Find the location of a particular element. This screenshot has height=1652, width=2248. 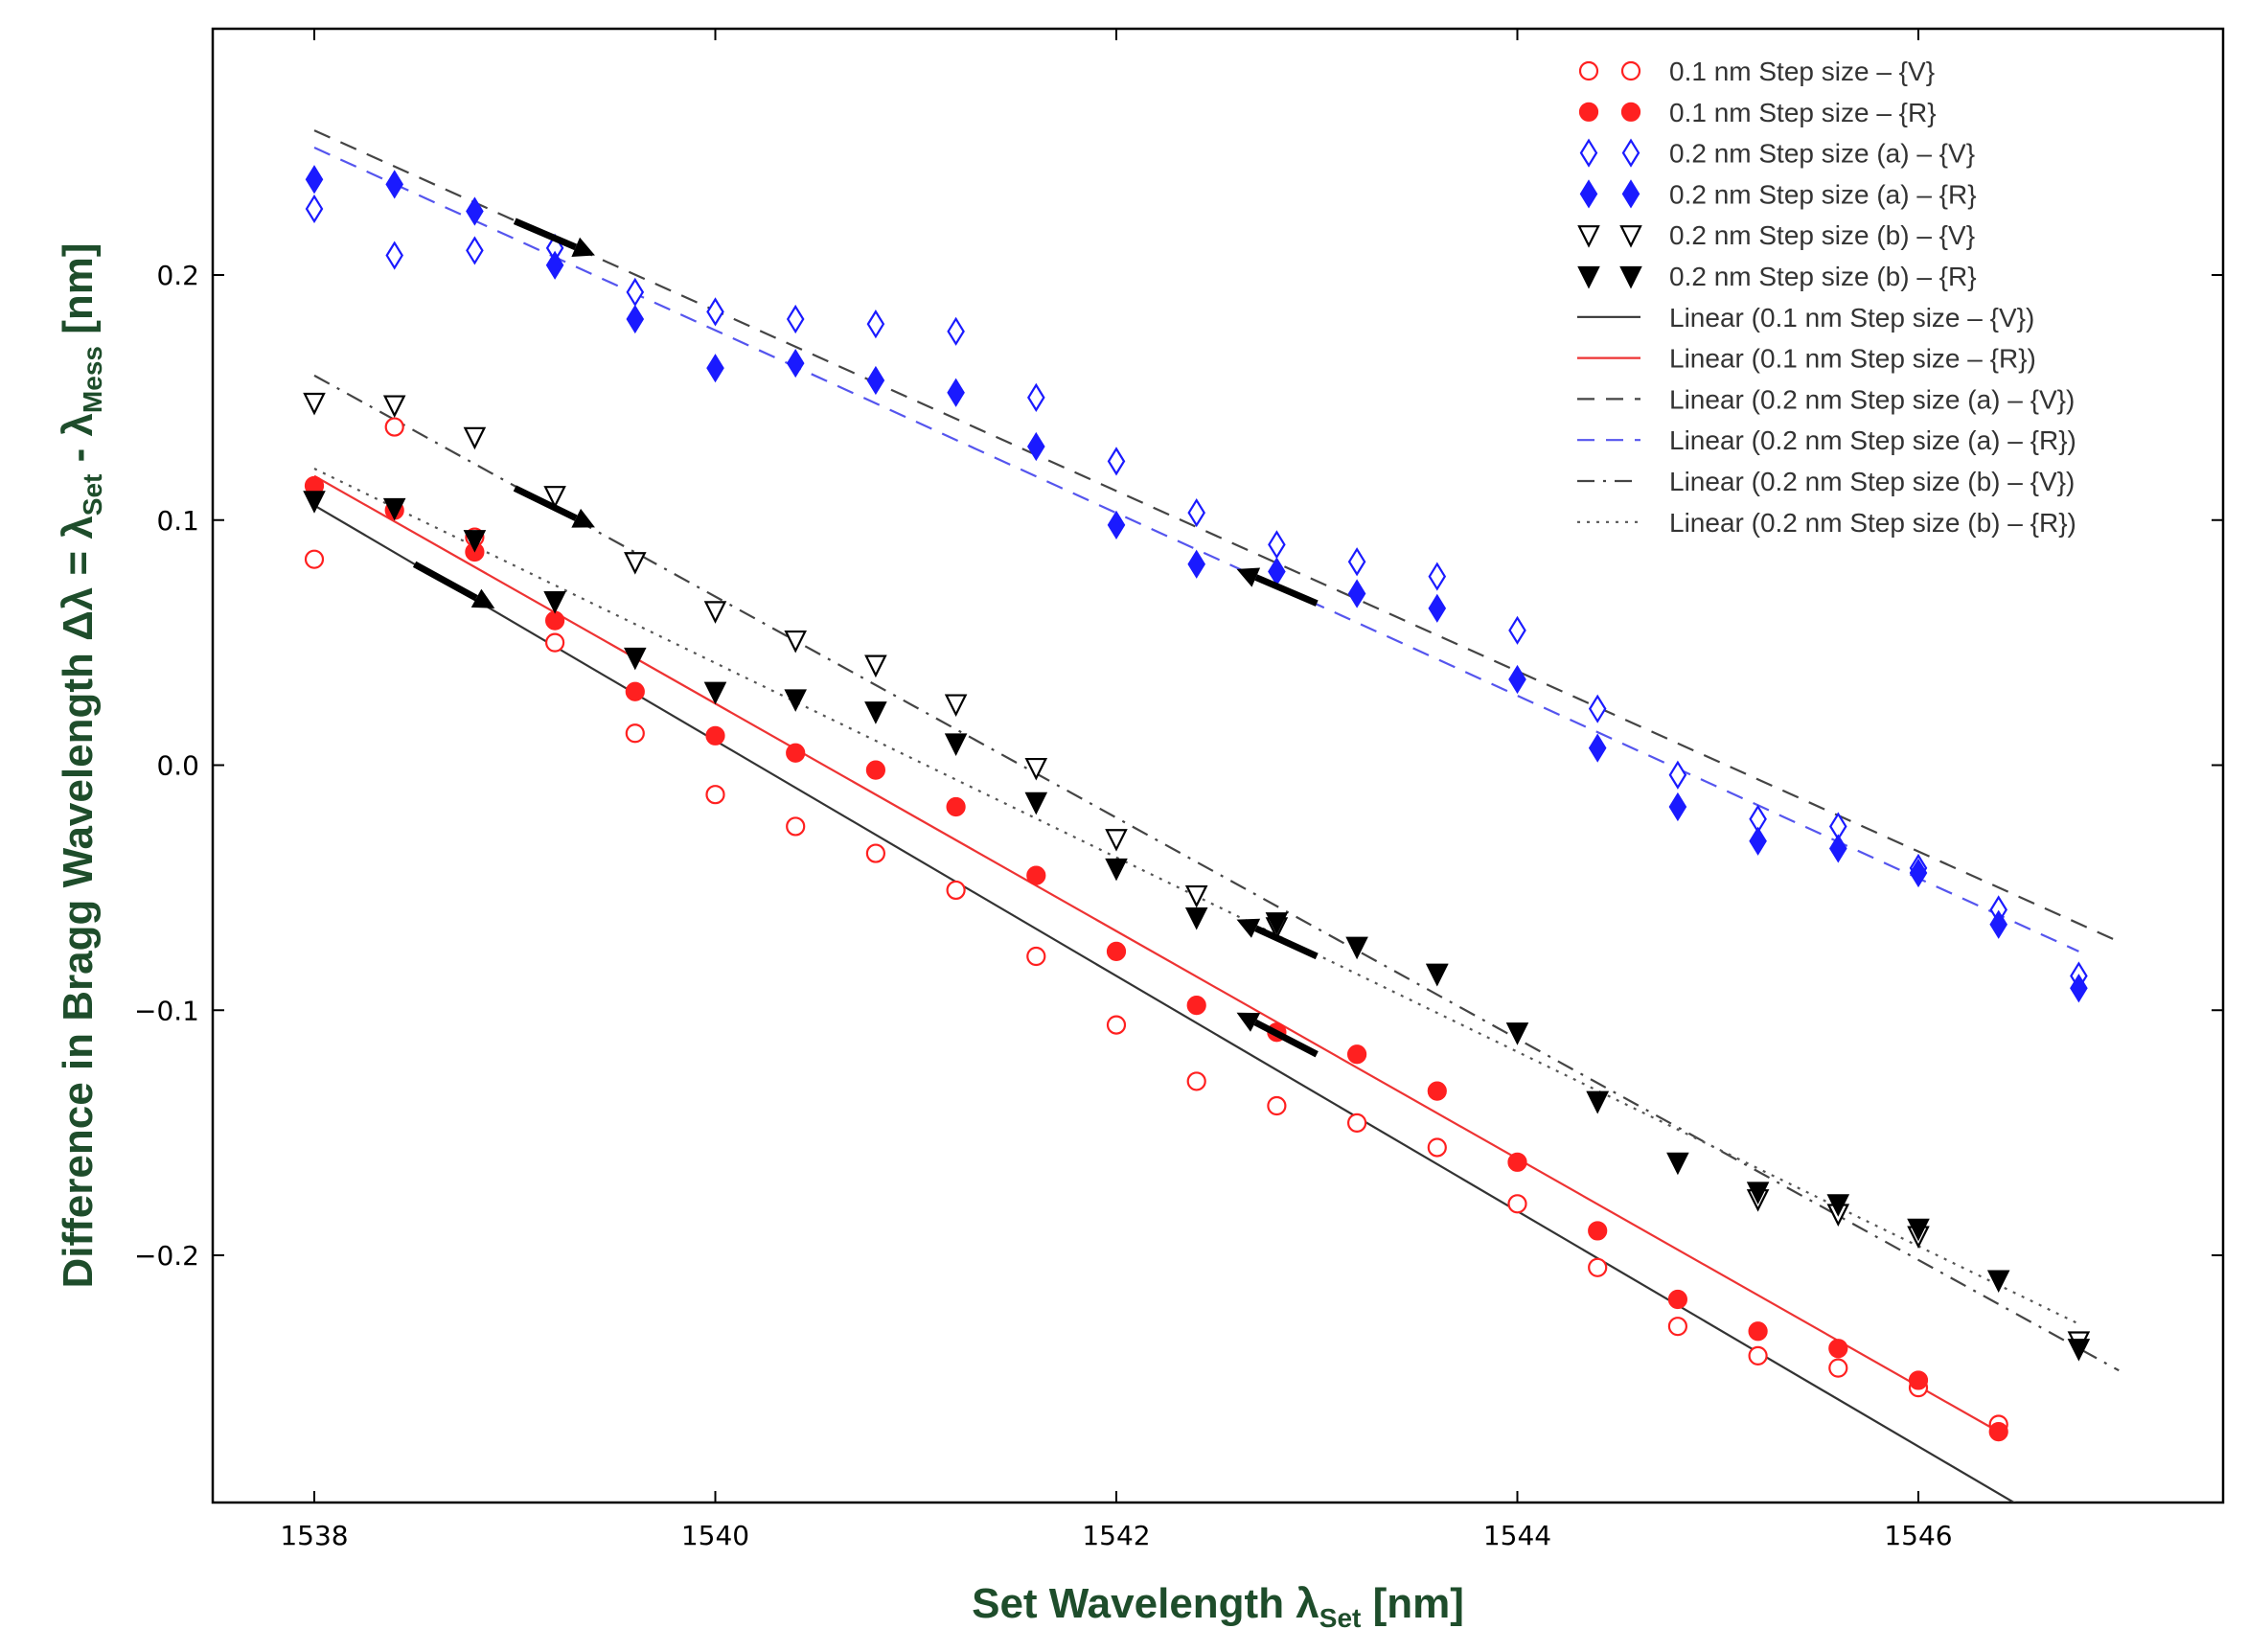

legend-label: 0.2 nm Step size (b) – {V} is located at coordinates (1822, 235).